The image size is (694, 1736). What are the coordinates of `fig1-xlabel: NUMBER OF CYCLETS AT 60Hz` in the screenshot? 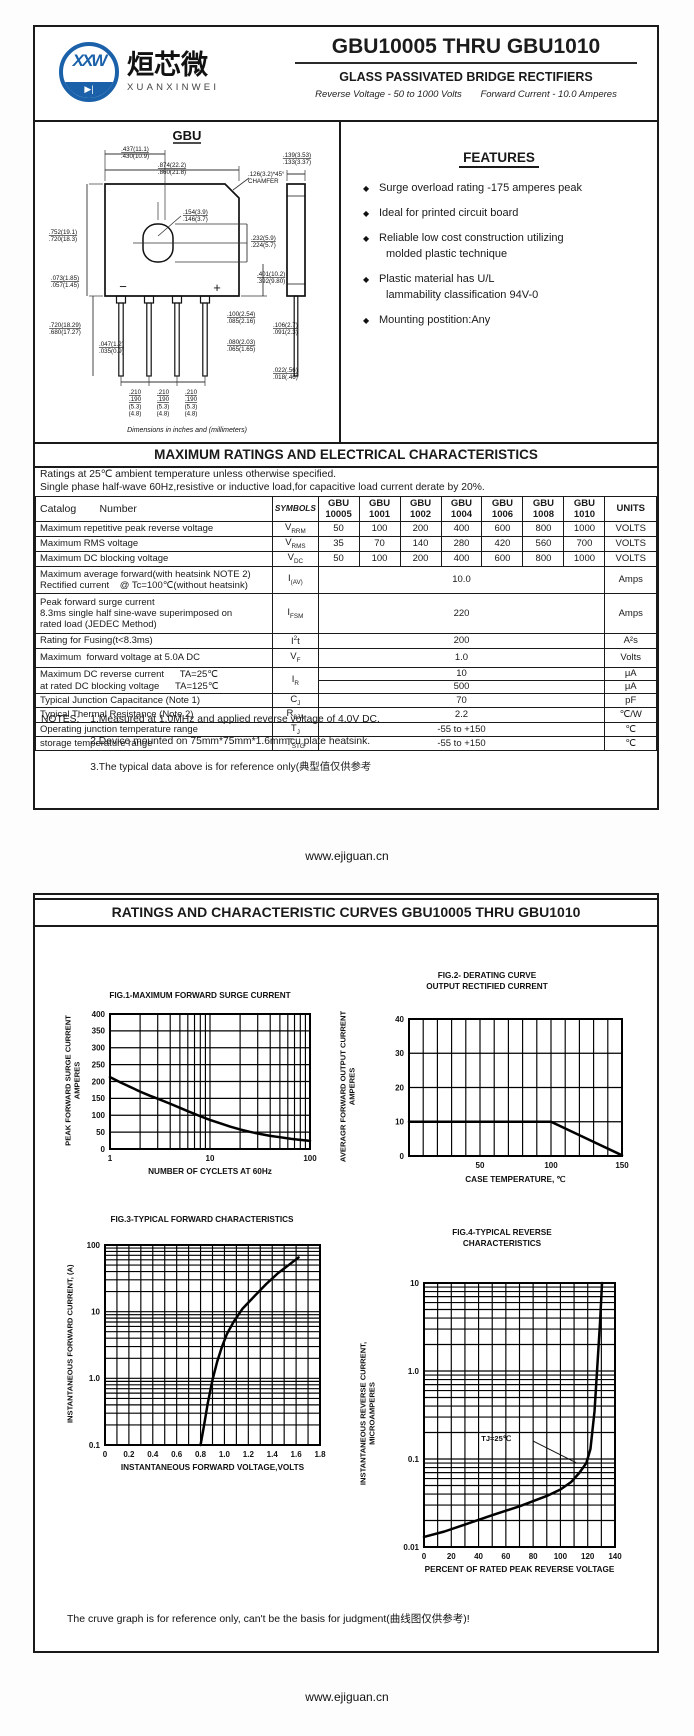 It's located at (210, 1171).